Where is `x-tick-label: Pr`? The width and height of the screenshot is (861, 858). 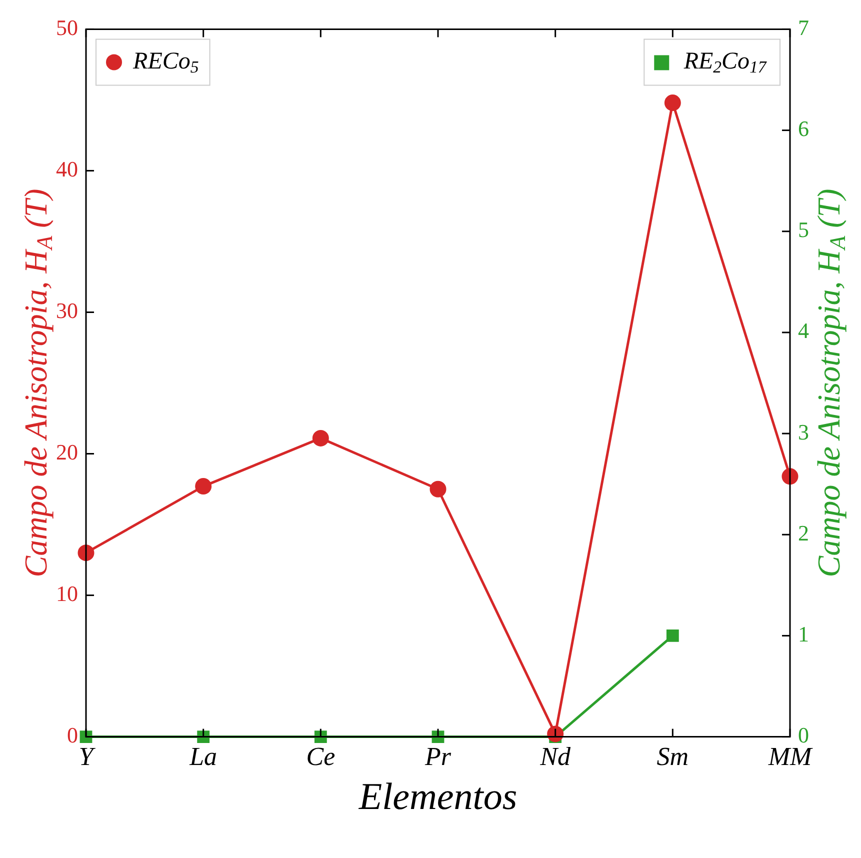
x-tick-label: Pr is located at coordinates (438, 757).